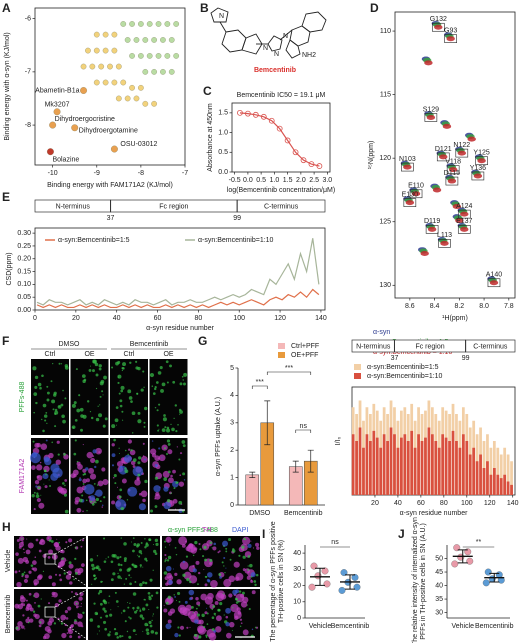  Describe the element at coordinates (467, 503) in the screenshot. I see `x-tick-label: 100` at that location.